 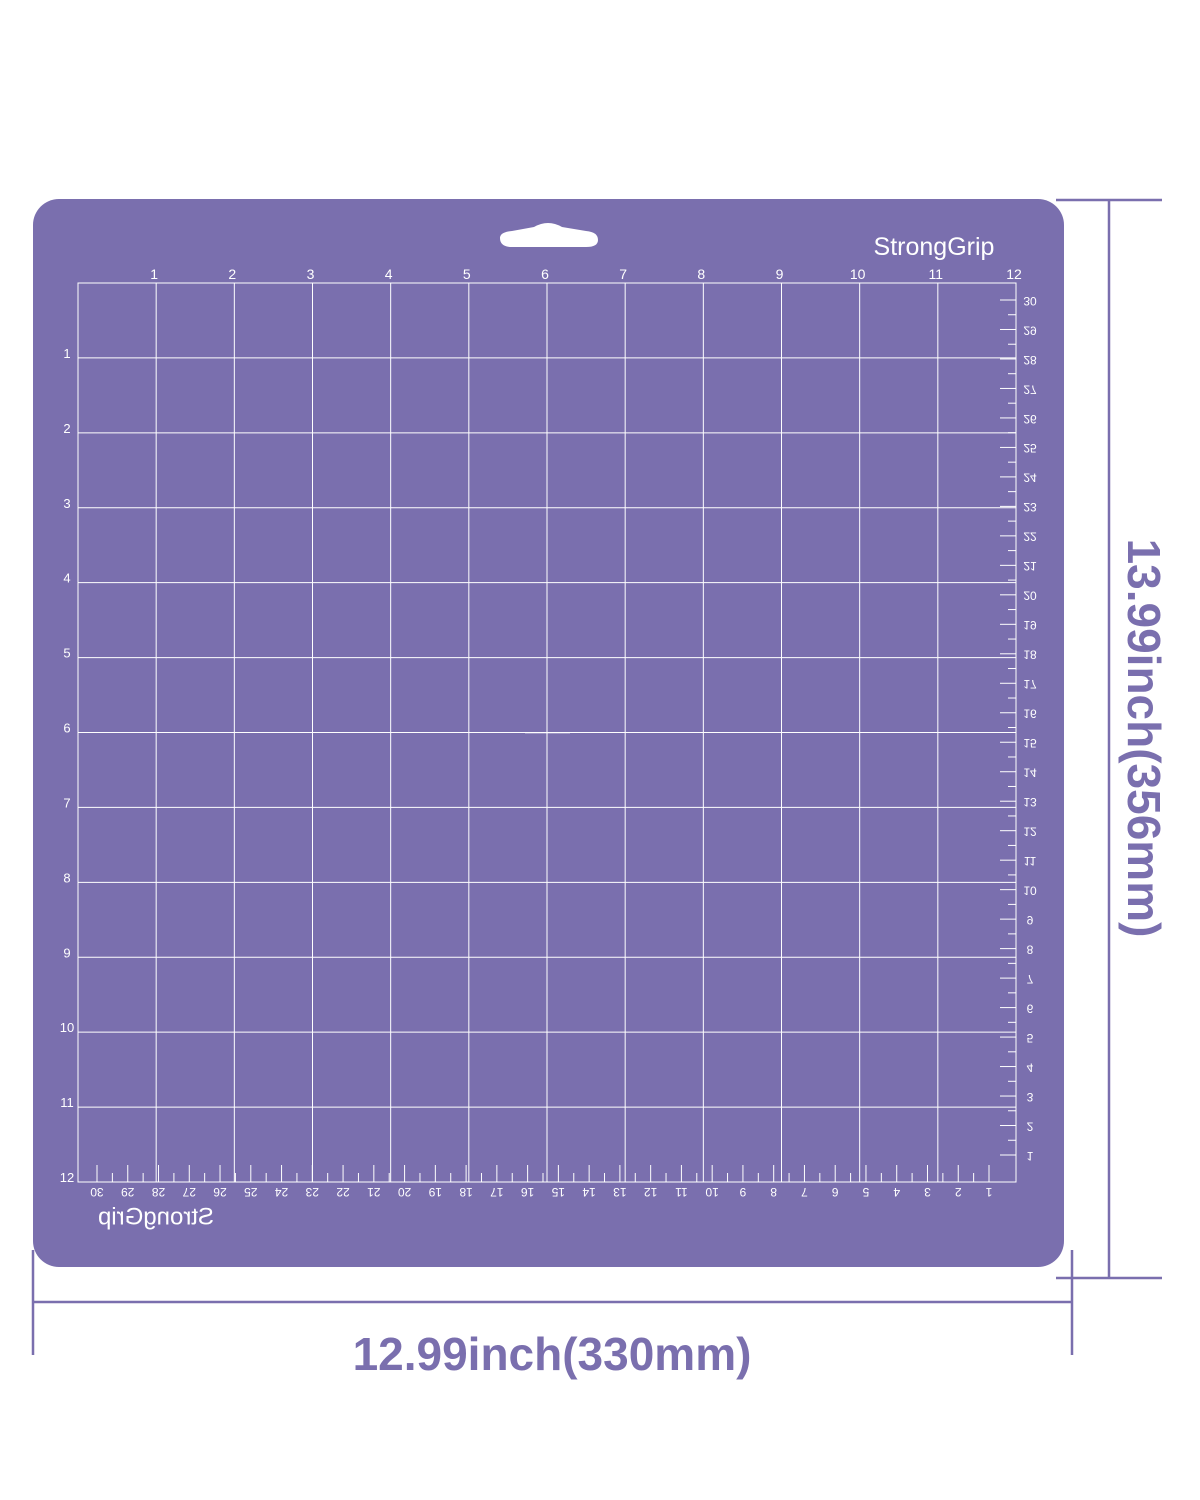 I want to click on inch-label-top: 12, so click(x=1014, y=274).